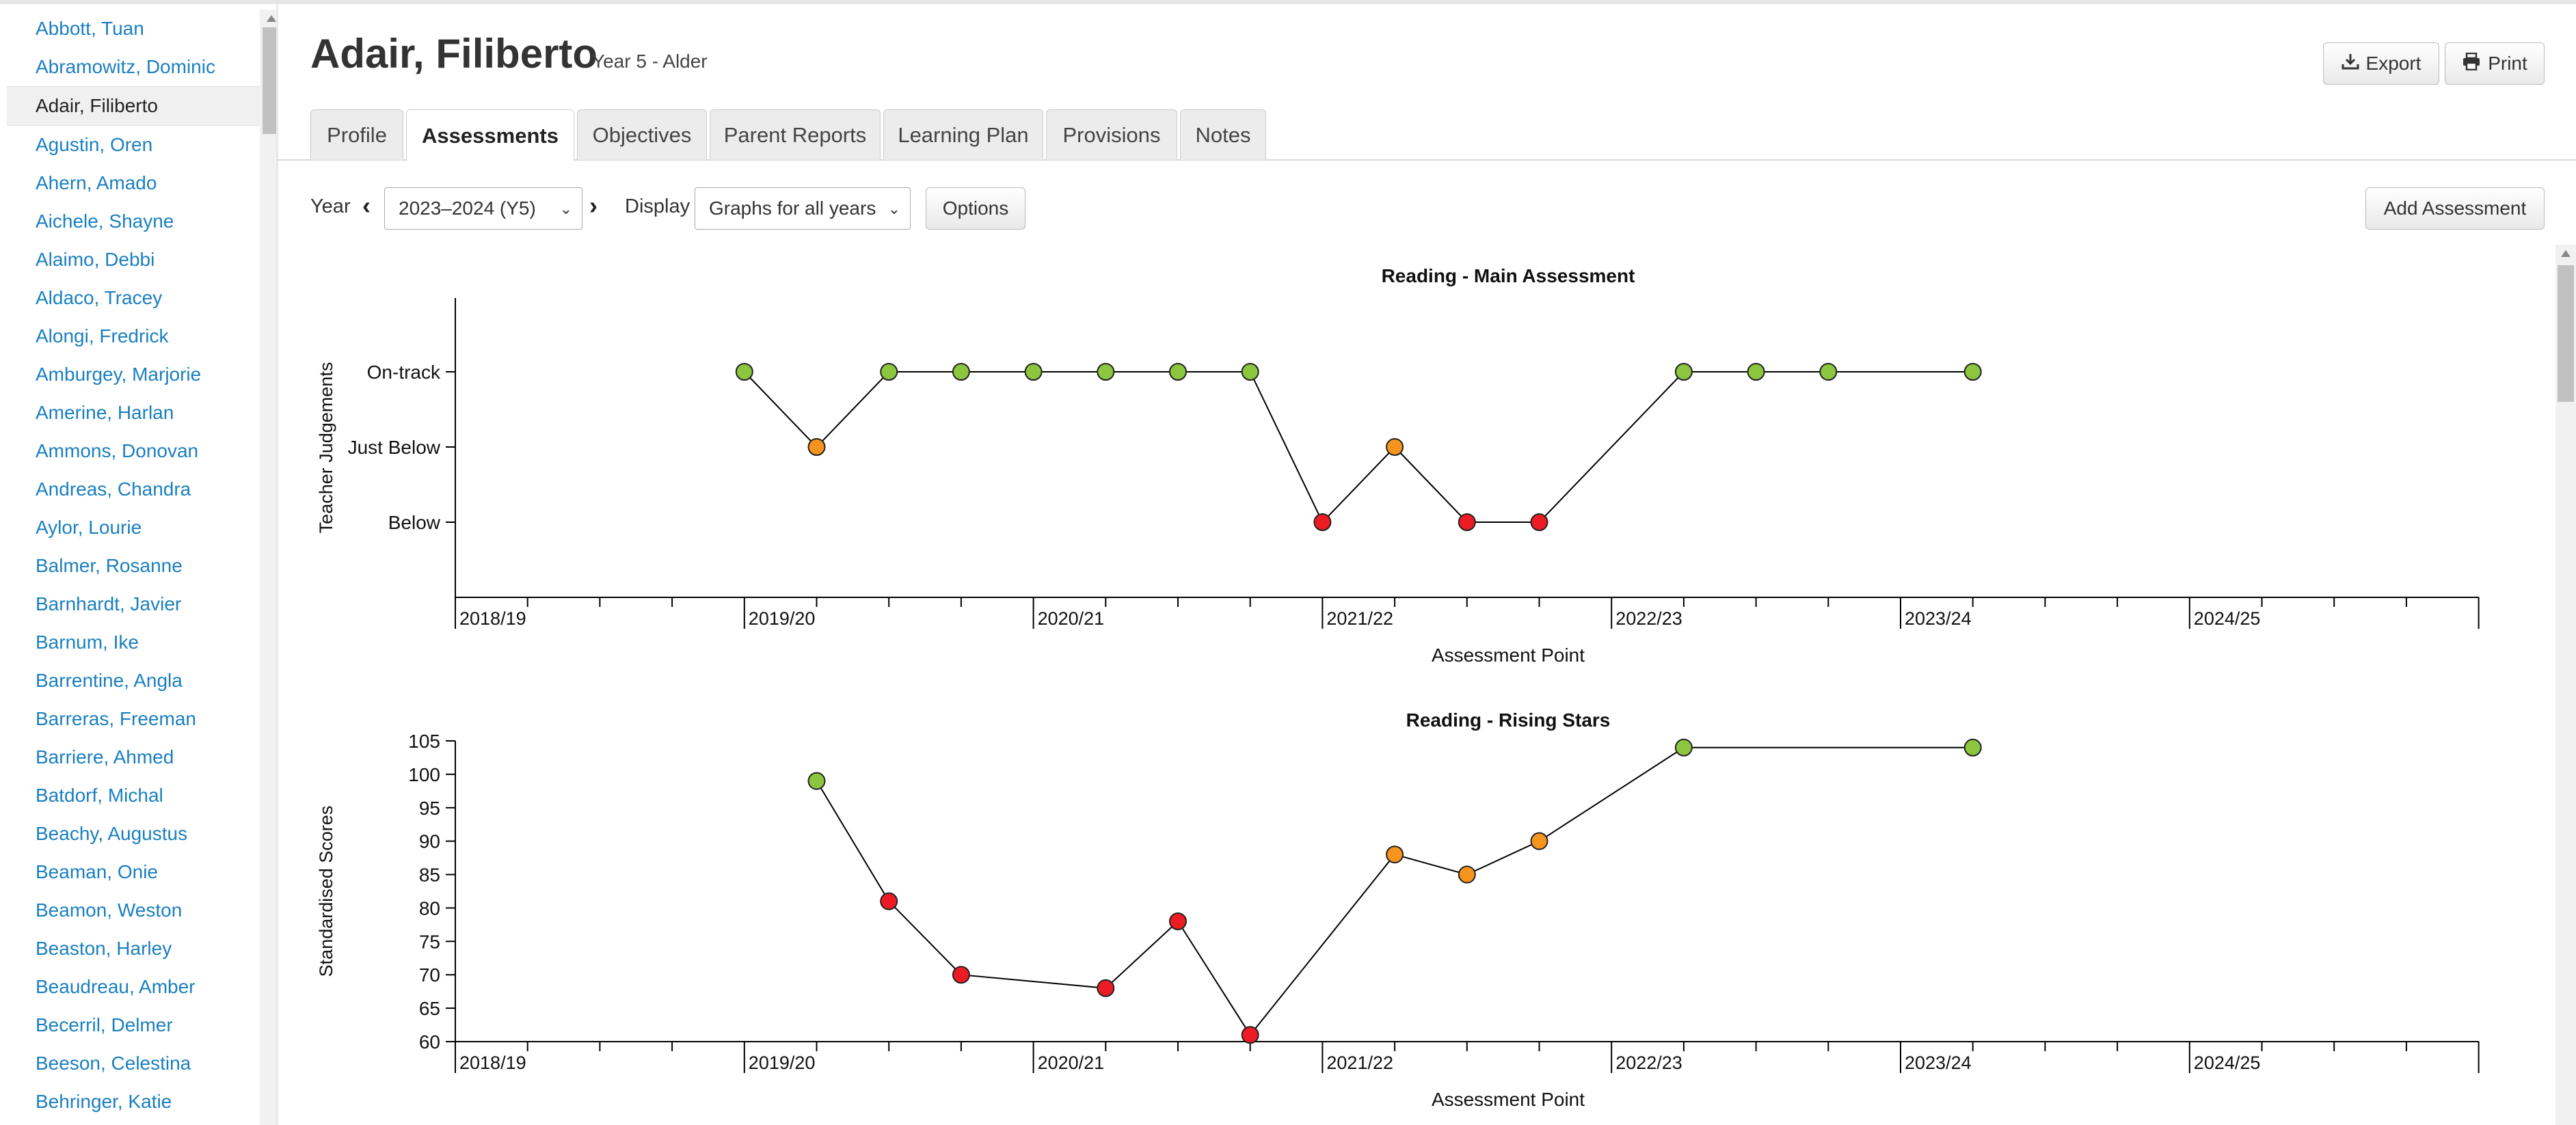 Image resolution: width=2576 pixels, height=1125 pixels. I want to click on student-list-item: Balmer, Rosanne, so click(109, 565).